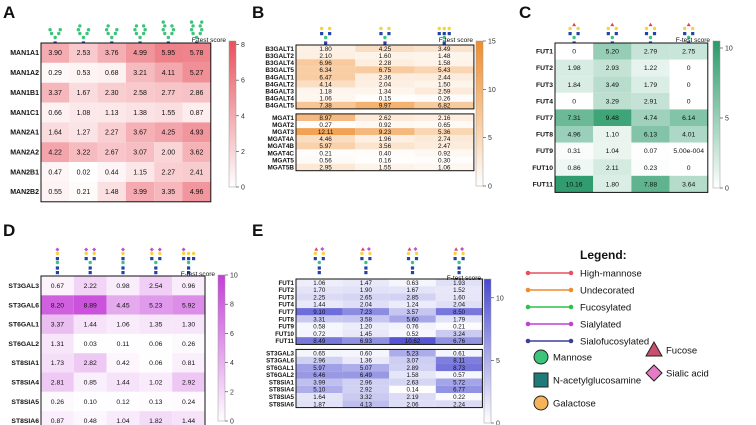  Describe the element at coordinates (574, 52) in the screenshot. I see `cell-value: 0` at that location.